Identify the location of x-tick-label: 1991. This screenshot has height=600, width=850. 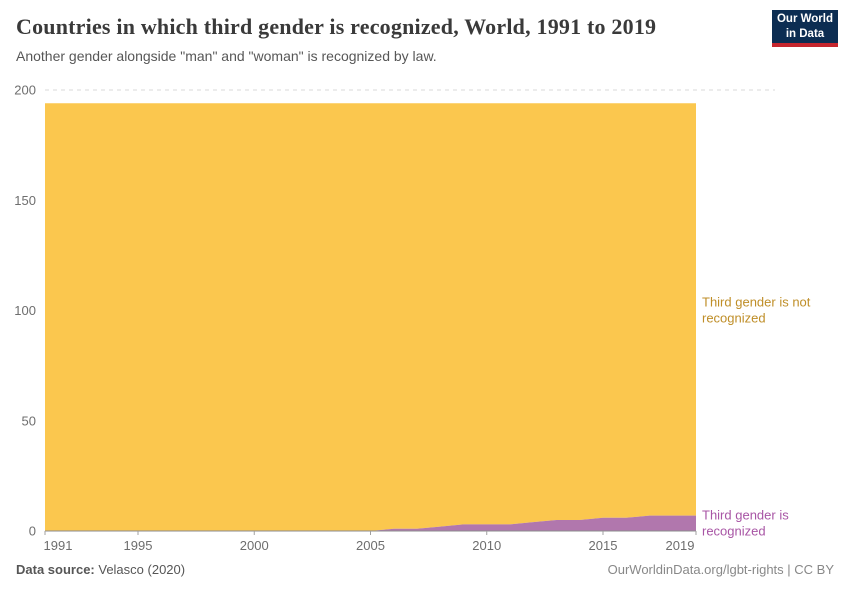
(58, 545).